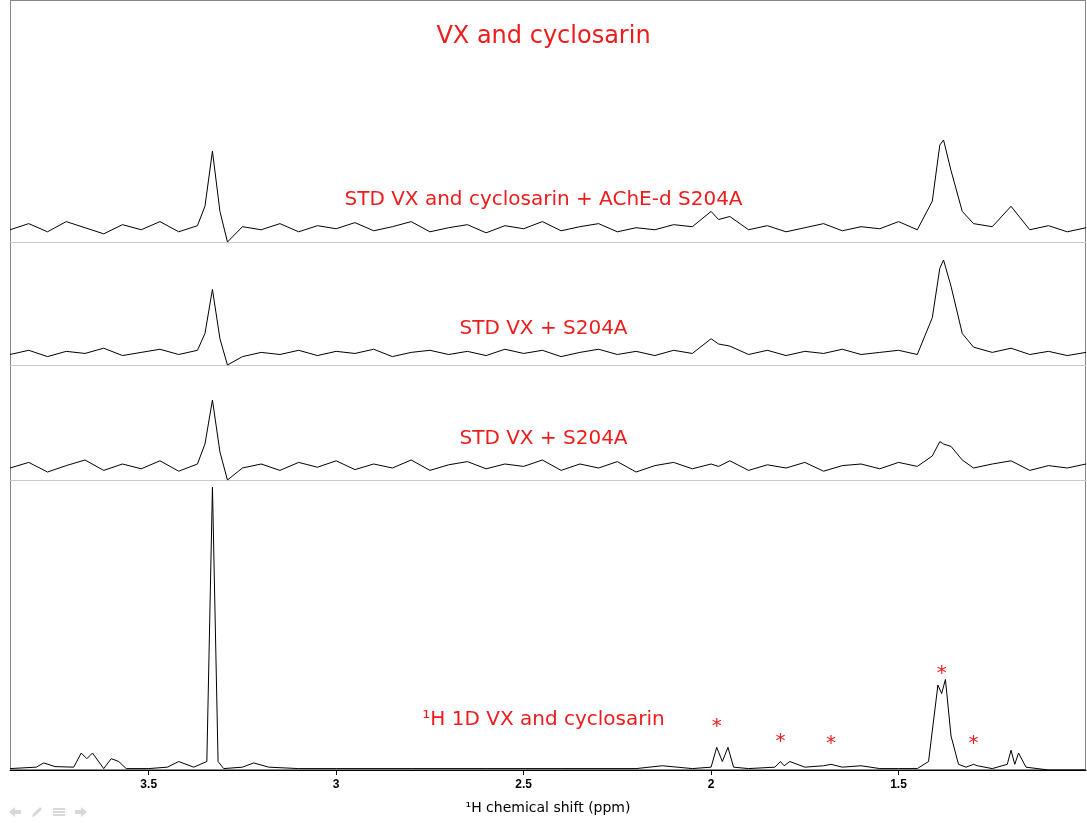  Describe the element at coordinates (711, 784) in the screenshot. I see `x-tick-label: 2` at that location.